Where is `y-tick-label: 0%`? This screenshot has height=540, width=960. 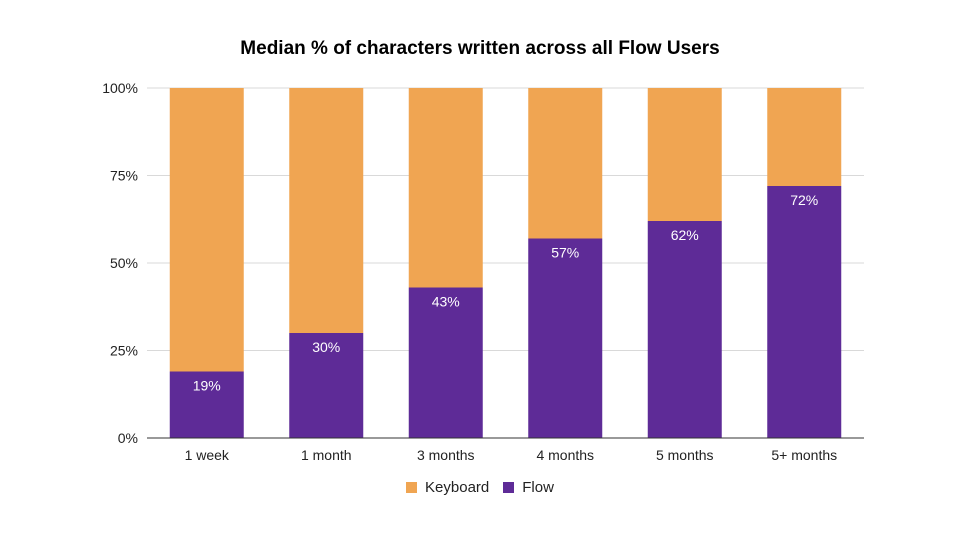 y-tick-label: 0% is located at coordinates (128, 438).